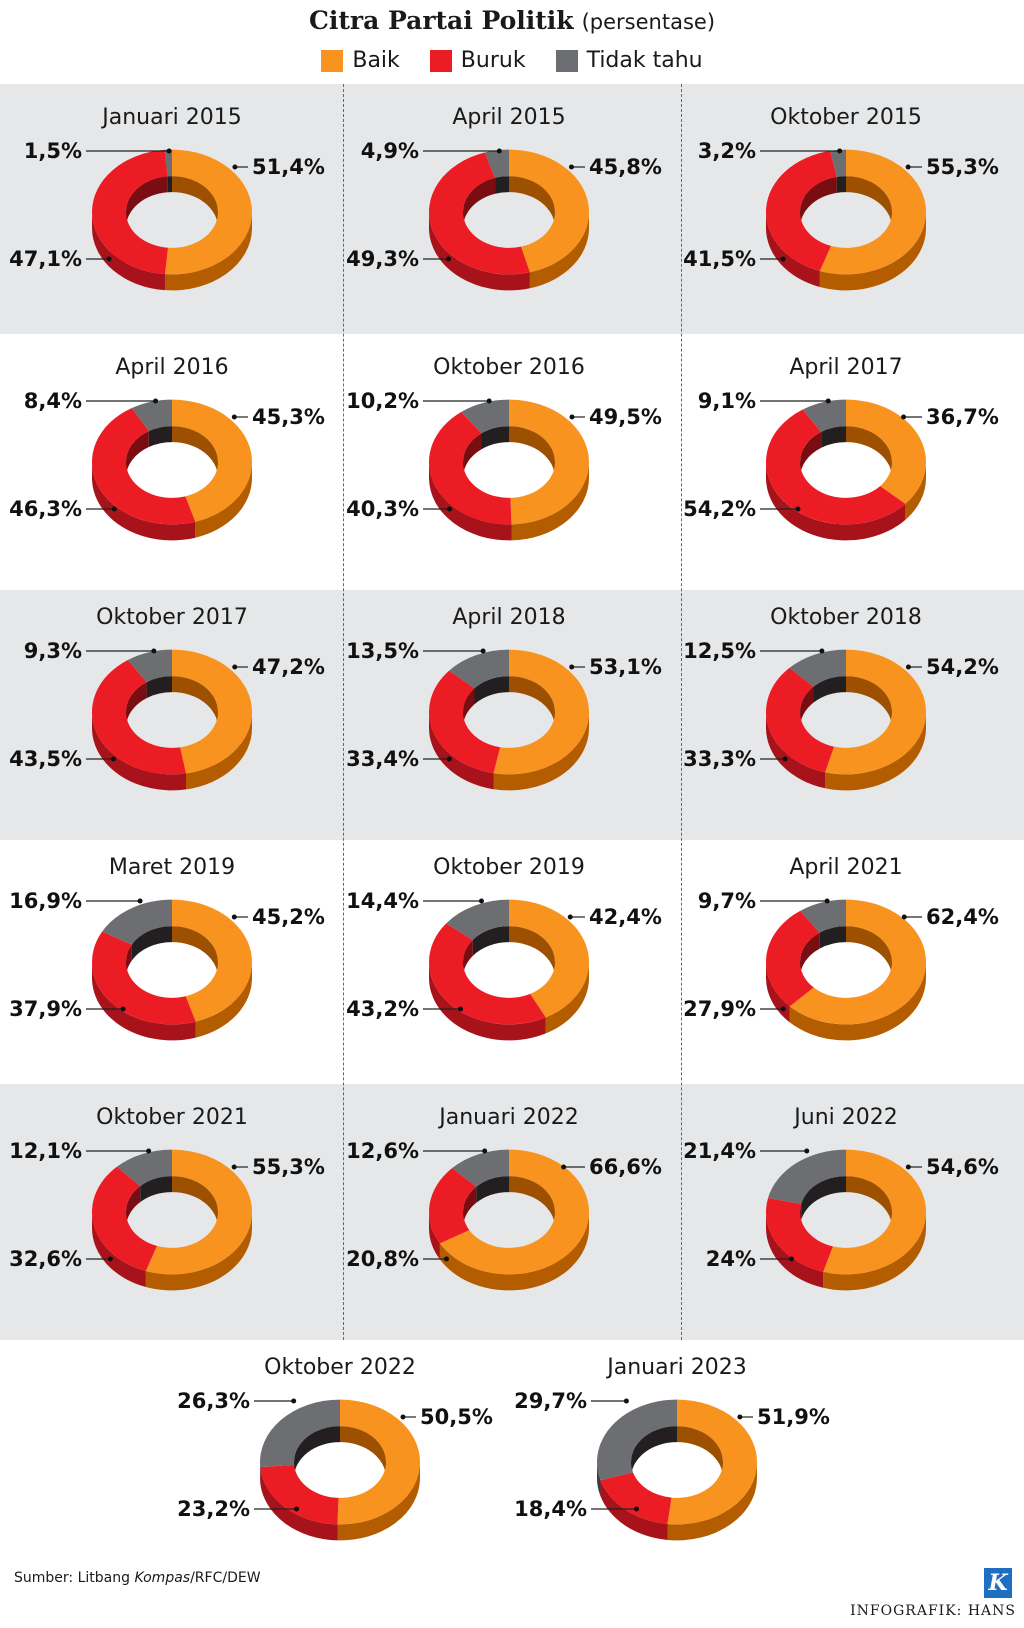 This screenshot has height=1628, width=1024. What do you see at coordinates (45, 509) in the screenshot?
I see `value-label-buruk: 46,3%` at bounding box center [45, 509].